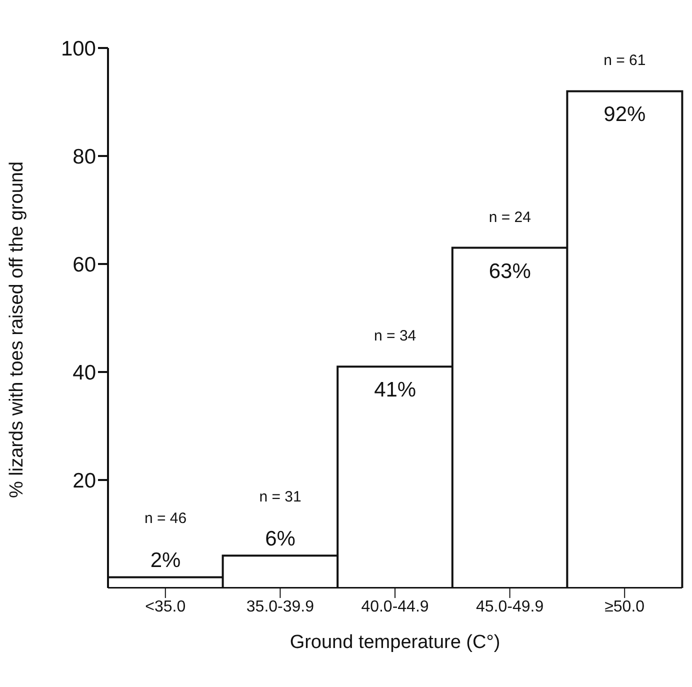 The width and height of the screenshot is (692, 687). What do you see at coordinates (280, 607) in the screenshot?
I see `x-tick-label: 35.0-39.9` at bounding box center [280, 607].